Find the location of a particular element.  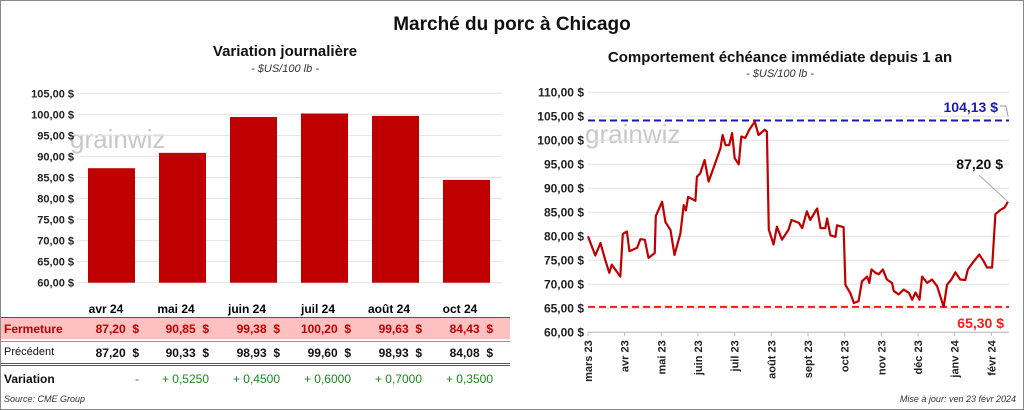

x-tick-label: nov 23 is located at coordinates (882, 357).